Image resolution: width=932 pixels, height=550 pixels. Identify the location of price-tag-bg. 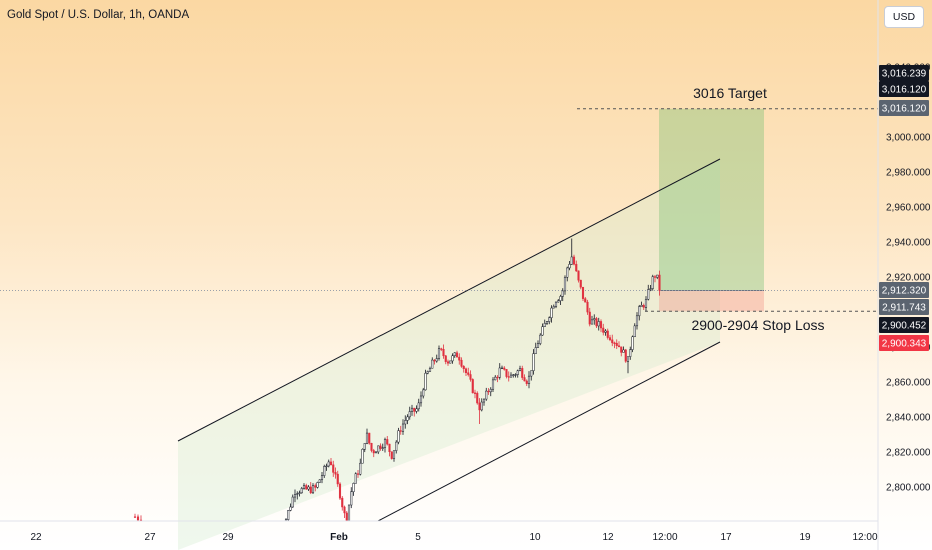
(904, 307).